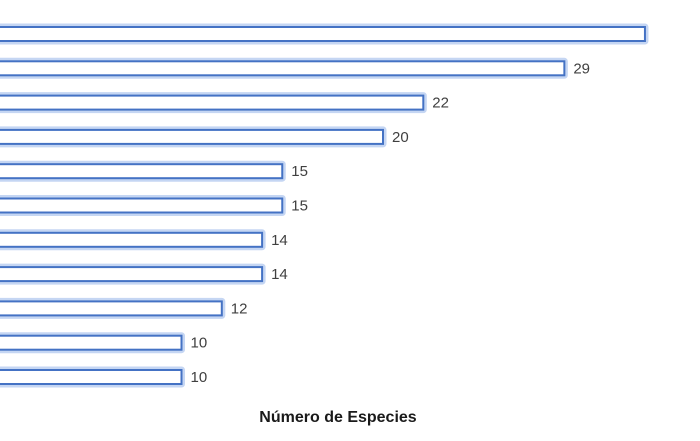  What do you see at coordinates (440, 103) in the screenshot?
I see `data-label: 22` at bounding box center [440, 103].